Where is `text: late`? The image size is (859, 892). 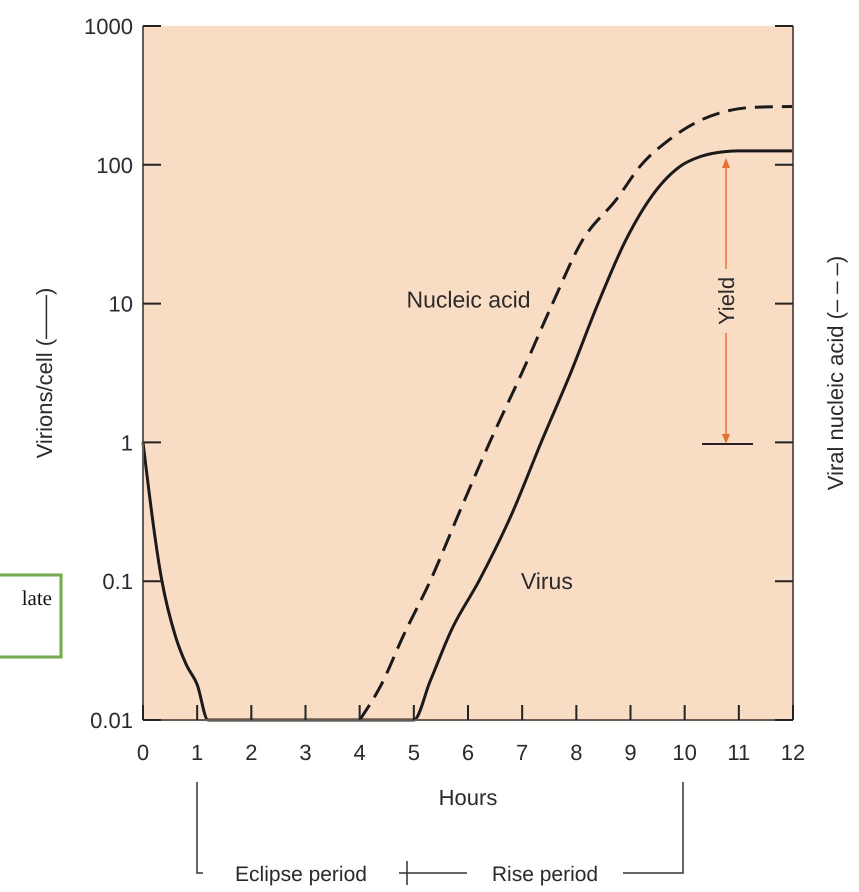
text: late is located at coordinates (37, 598).